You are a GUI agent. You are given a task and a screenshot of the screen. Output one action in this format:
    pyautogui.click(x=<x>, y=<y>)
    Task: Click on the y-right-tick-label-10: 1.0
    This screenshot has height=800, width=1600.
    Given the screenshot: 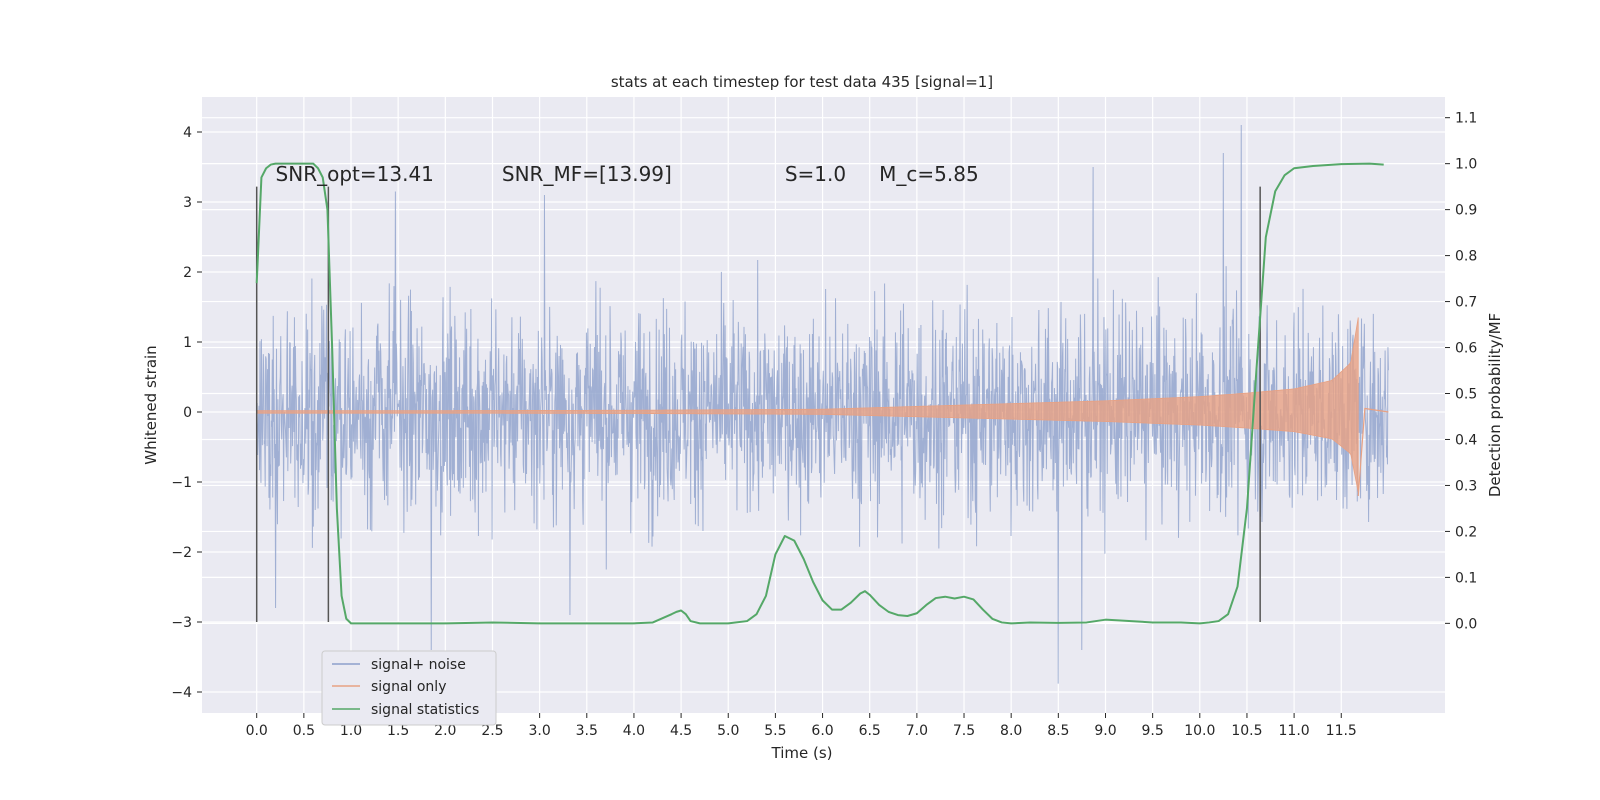 What is the action you would take?
    pyautogui.click(x=1466, y=165)
    